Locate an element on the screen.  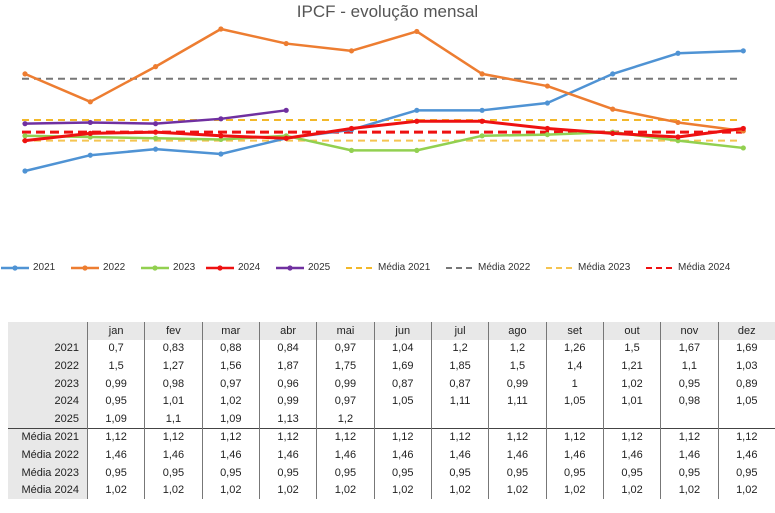
data-point-2023-jan is located at coordinates (25, 136).